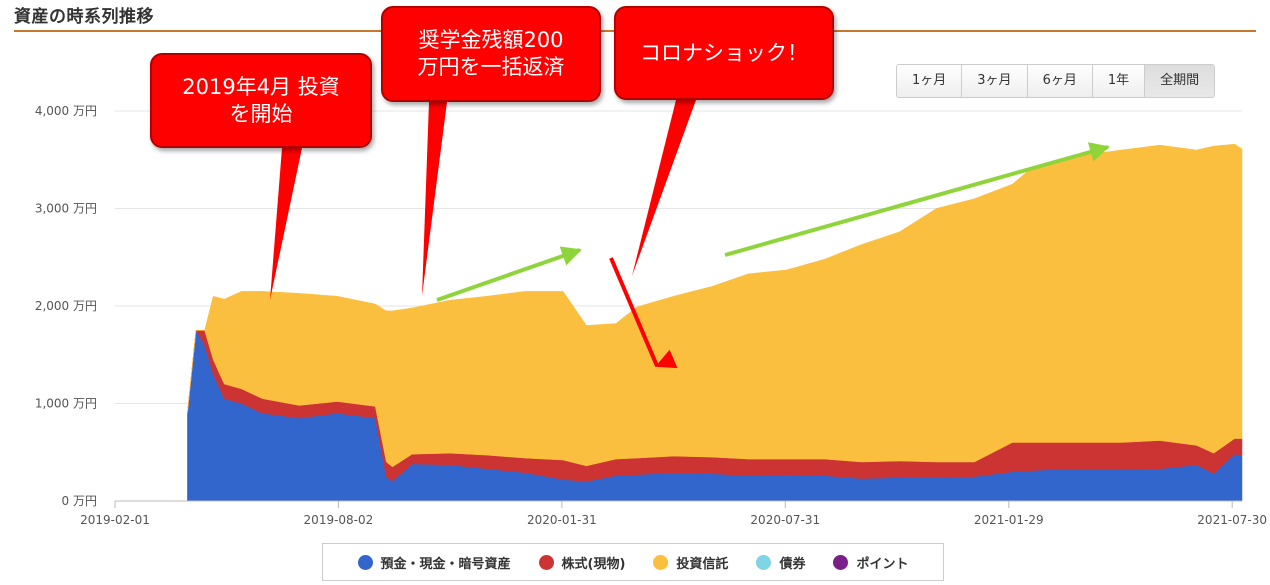  What do you see at coordinates (792, 564) in the screenshot?
I see `legend-label-bonds: 債券` at bounding box center [792, 564].